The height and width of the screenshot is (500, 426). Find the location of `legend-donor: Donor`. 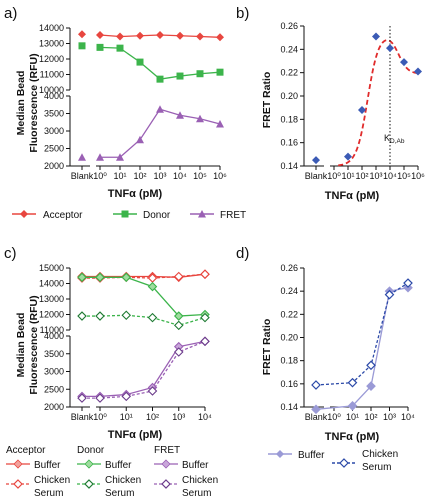

legend-donor: Donor is located at coordinates (157, 215).